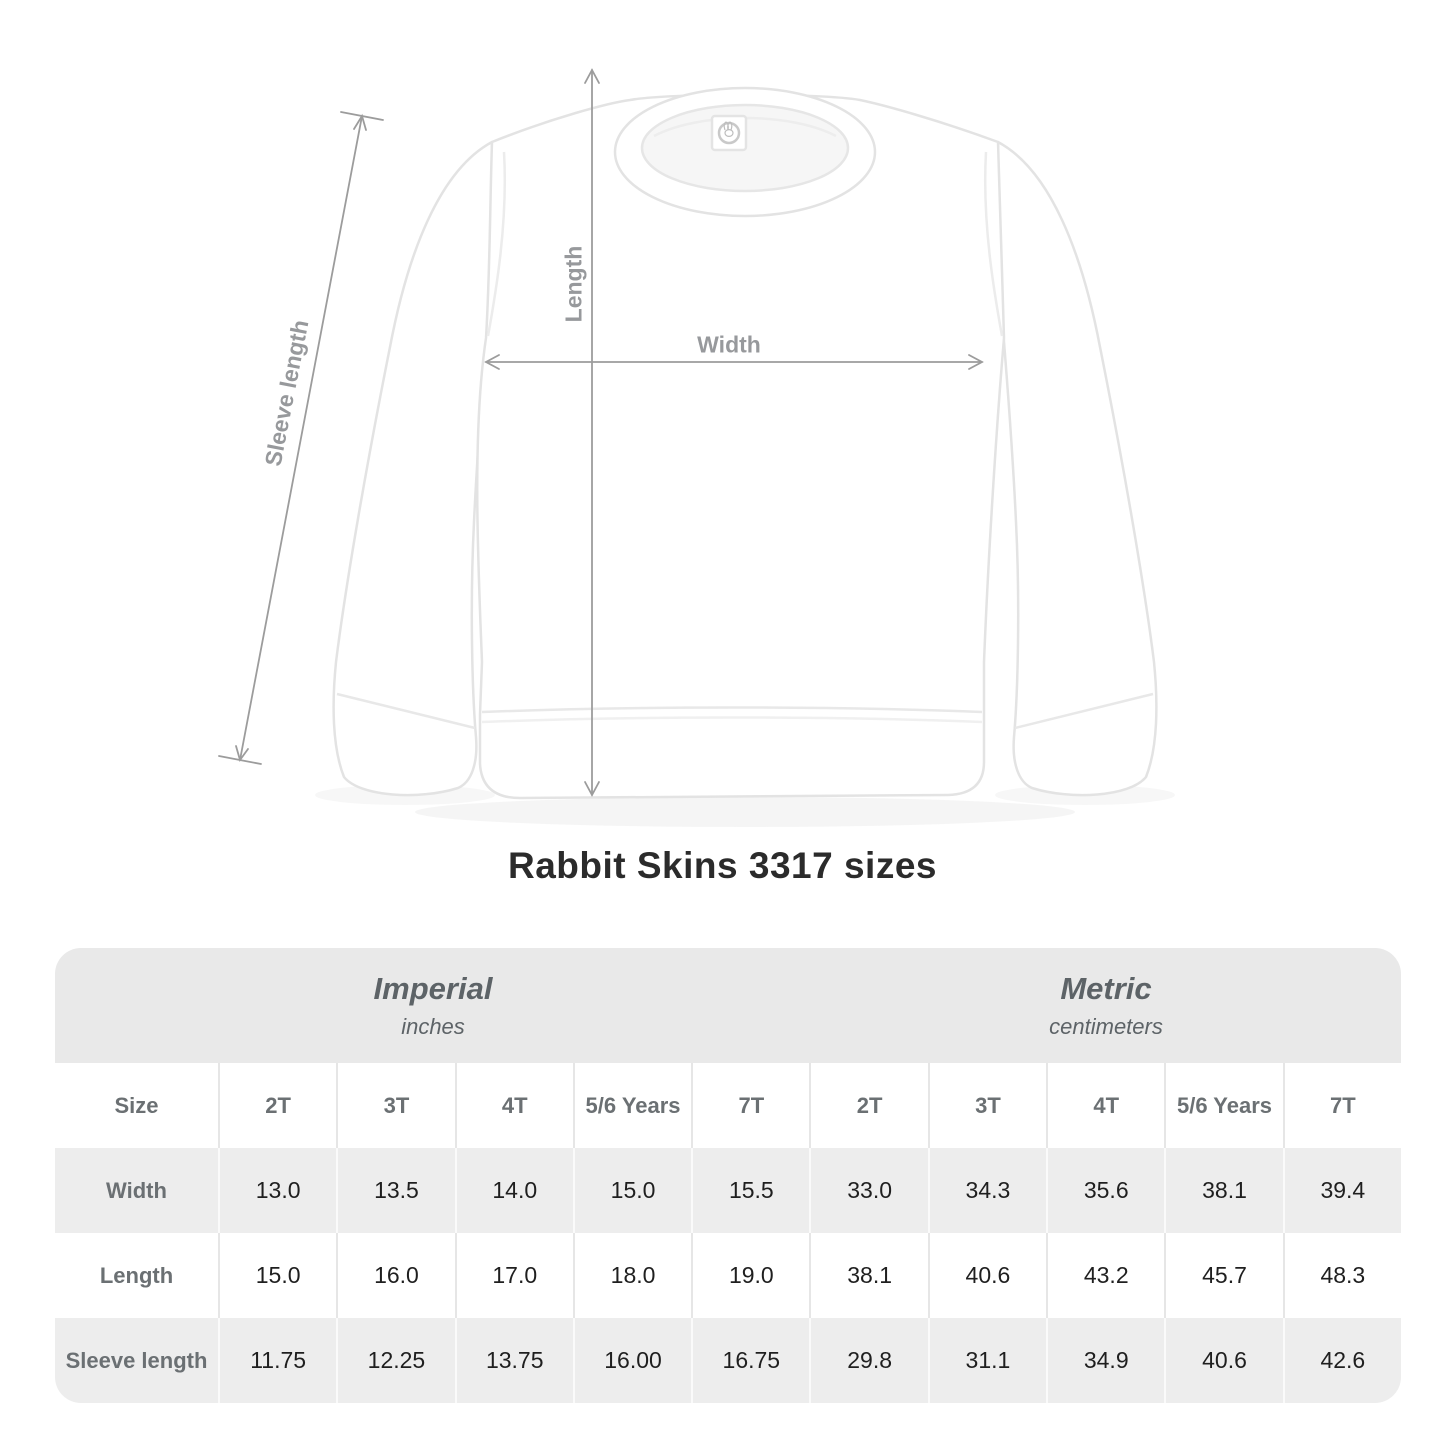 The image size is (1445, 1445). What do you see at coordinates (136, 1190) in the screenshot?
I see `row-header: Width` at bounding box center [136, 1190].